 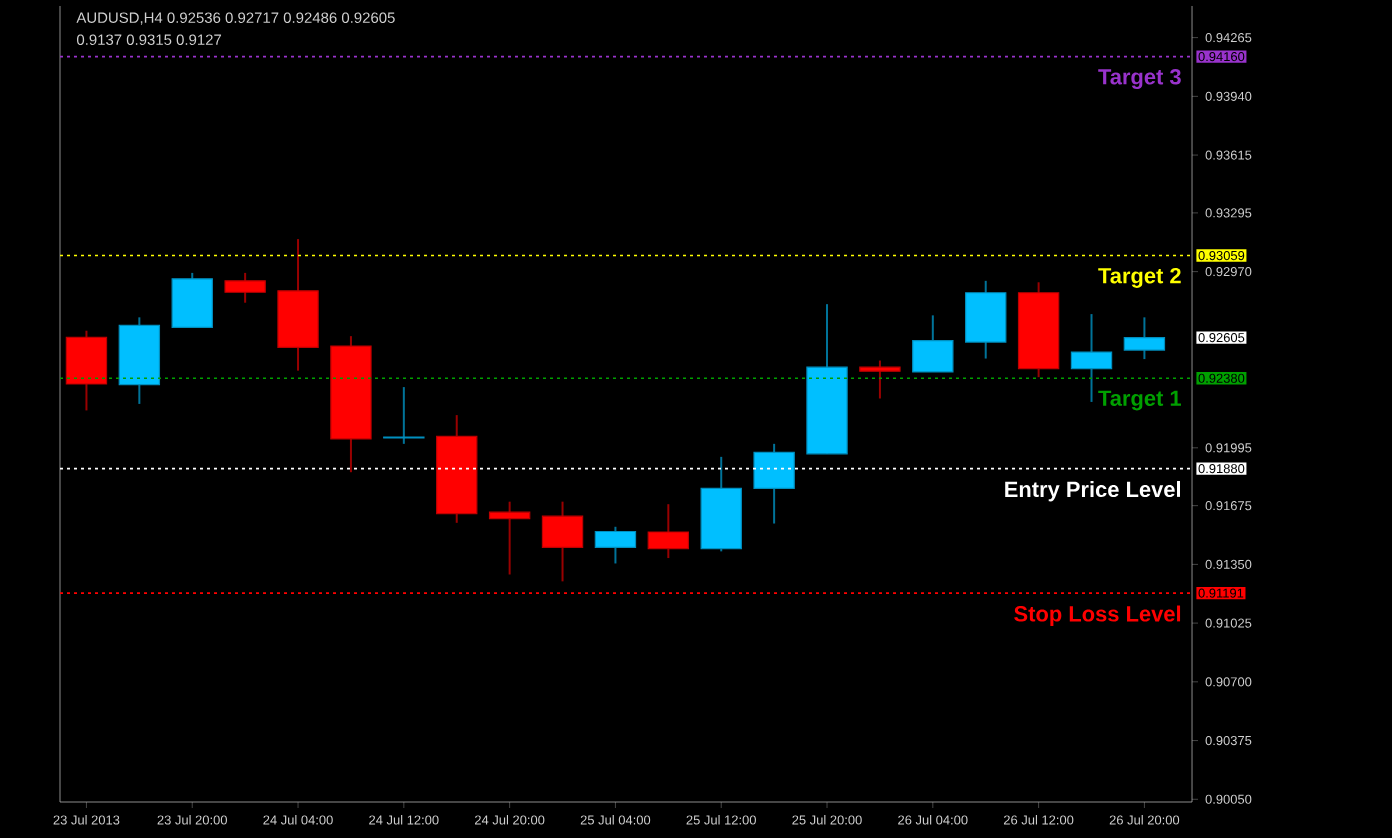 What do you see at coordinates (1097, 615) in the screenshot?
I see `ref-line-label: Stop Loss Level` at bounding box center [1097, 615].